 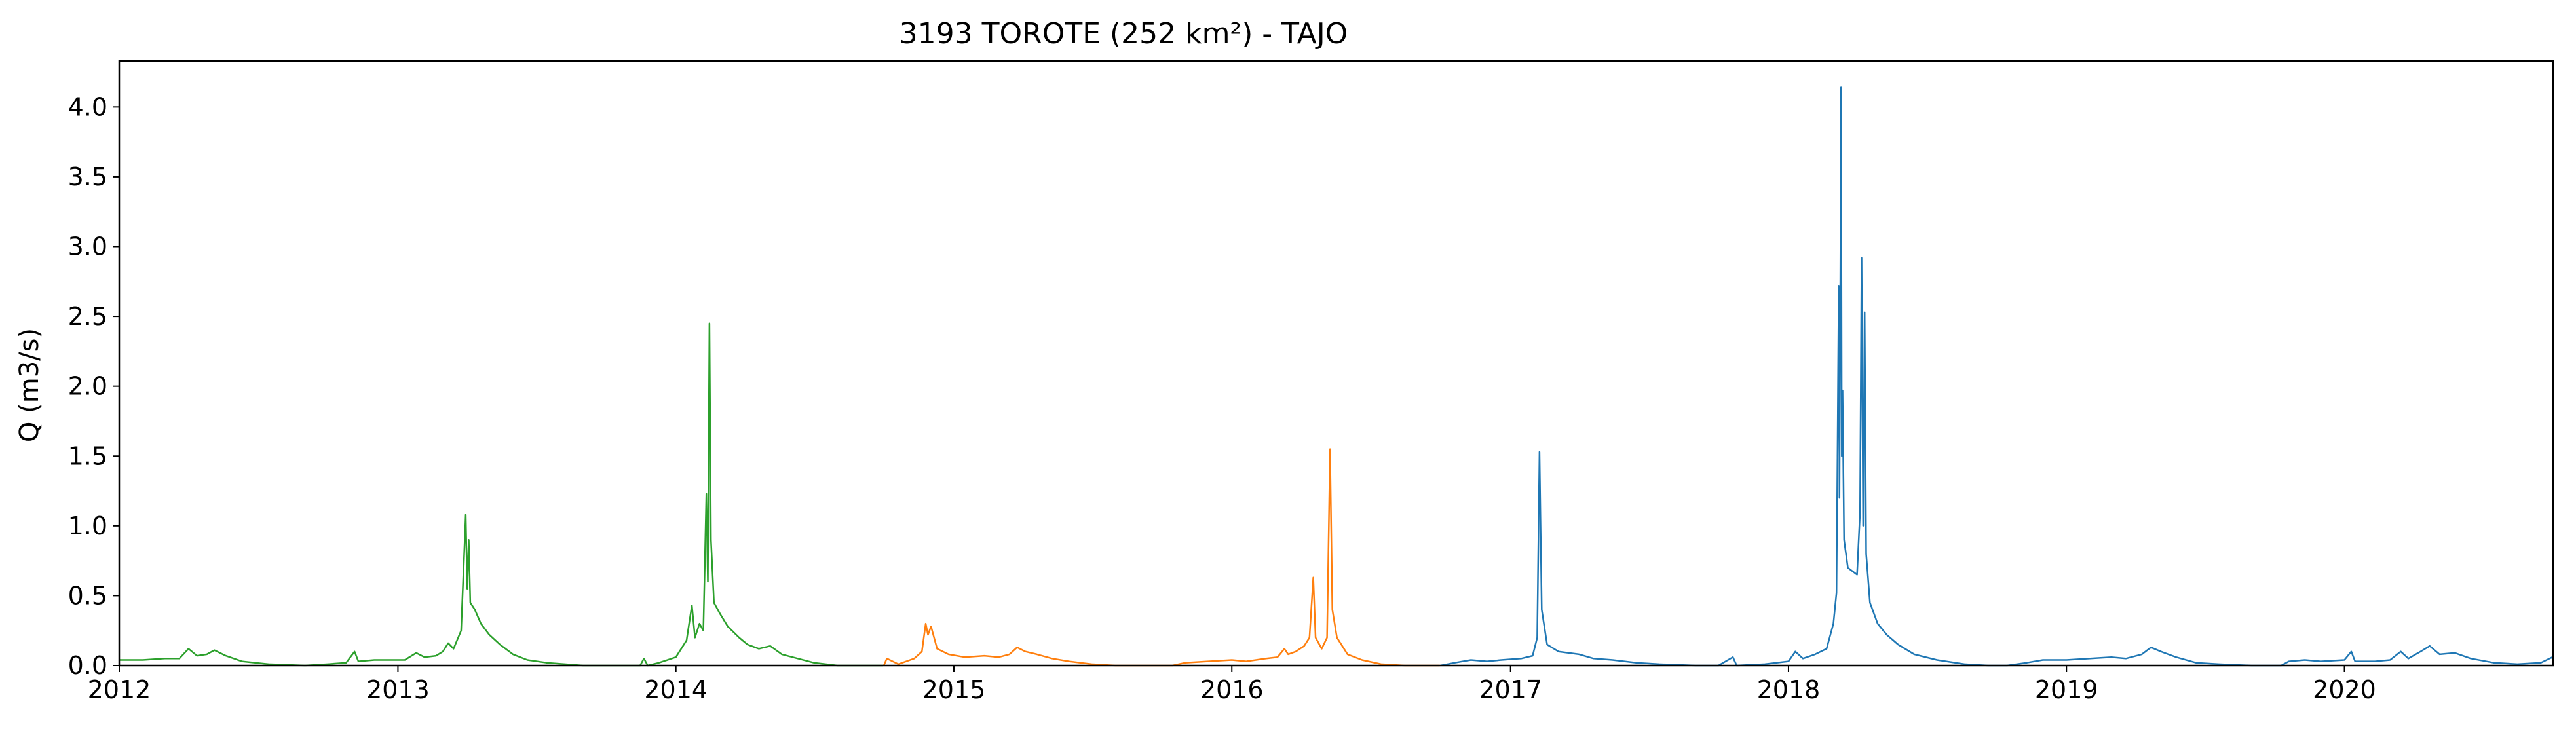 What do you see at coordinates (676, 690) in the screenshot?
I see `x-tick-label: 2014` at bounding box center [676, 690].